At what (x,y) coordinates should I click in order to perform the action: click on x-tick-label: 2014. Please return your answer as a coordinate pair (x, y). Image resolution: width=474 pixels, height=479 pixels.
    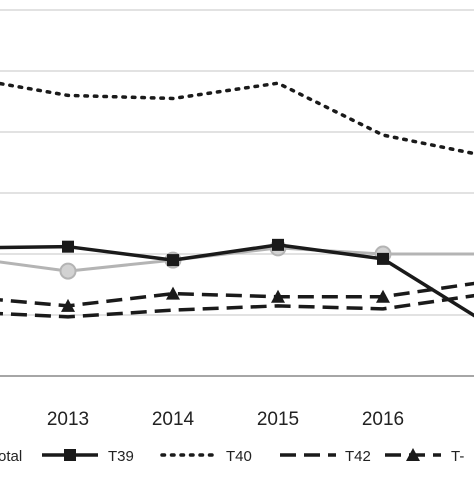
    Looking at the image, I should click on (173, 419).